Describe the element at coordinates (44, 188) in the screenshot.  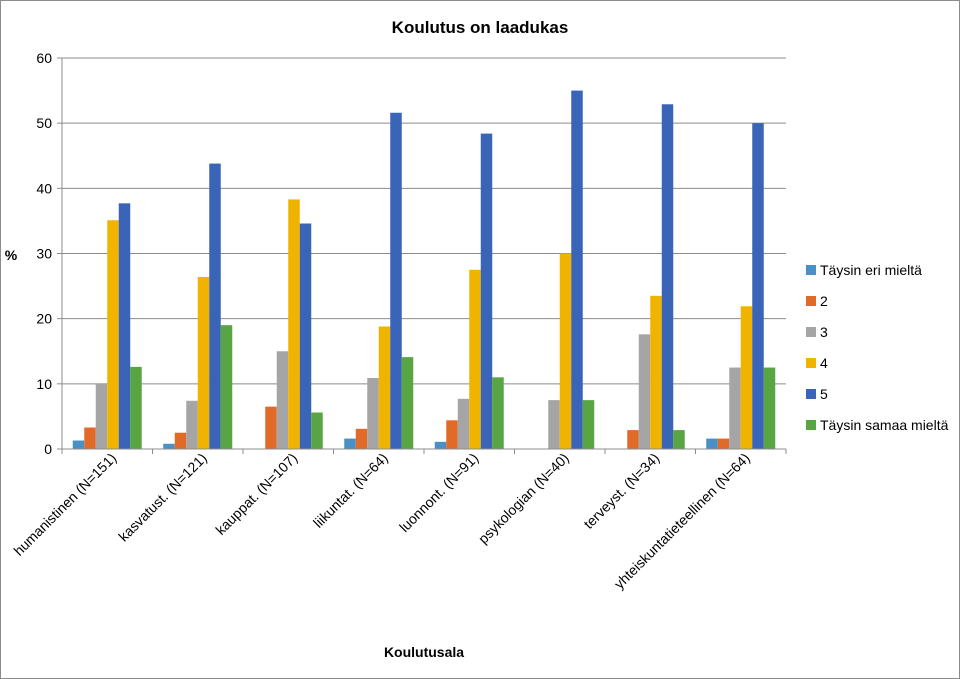
I see `y-tick-label: 40` at that location.